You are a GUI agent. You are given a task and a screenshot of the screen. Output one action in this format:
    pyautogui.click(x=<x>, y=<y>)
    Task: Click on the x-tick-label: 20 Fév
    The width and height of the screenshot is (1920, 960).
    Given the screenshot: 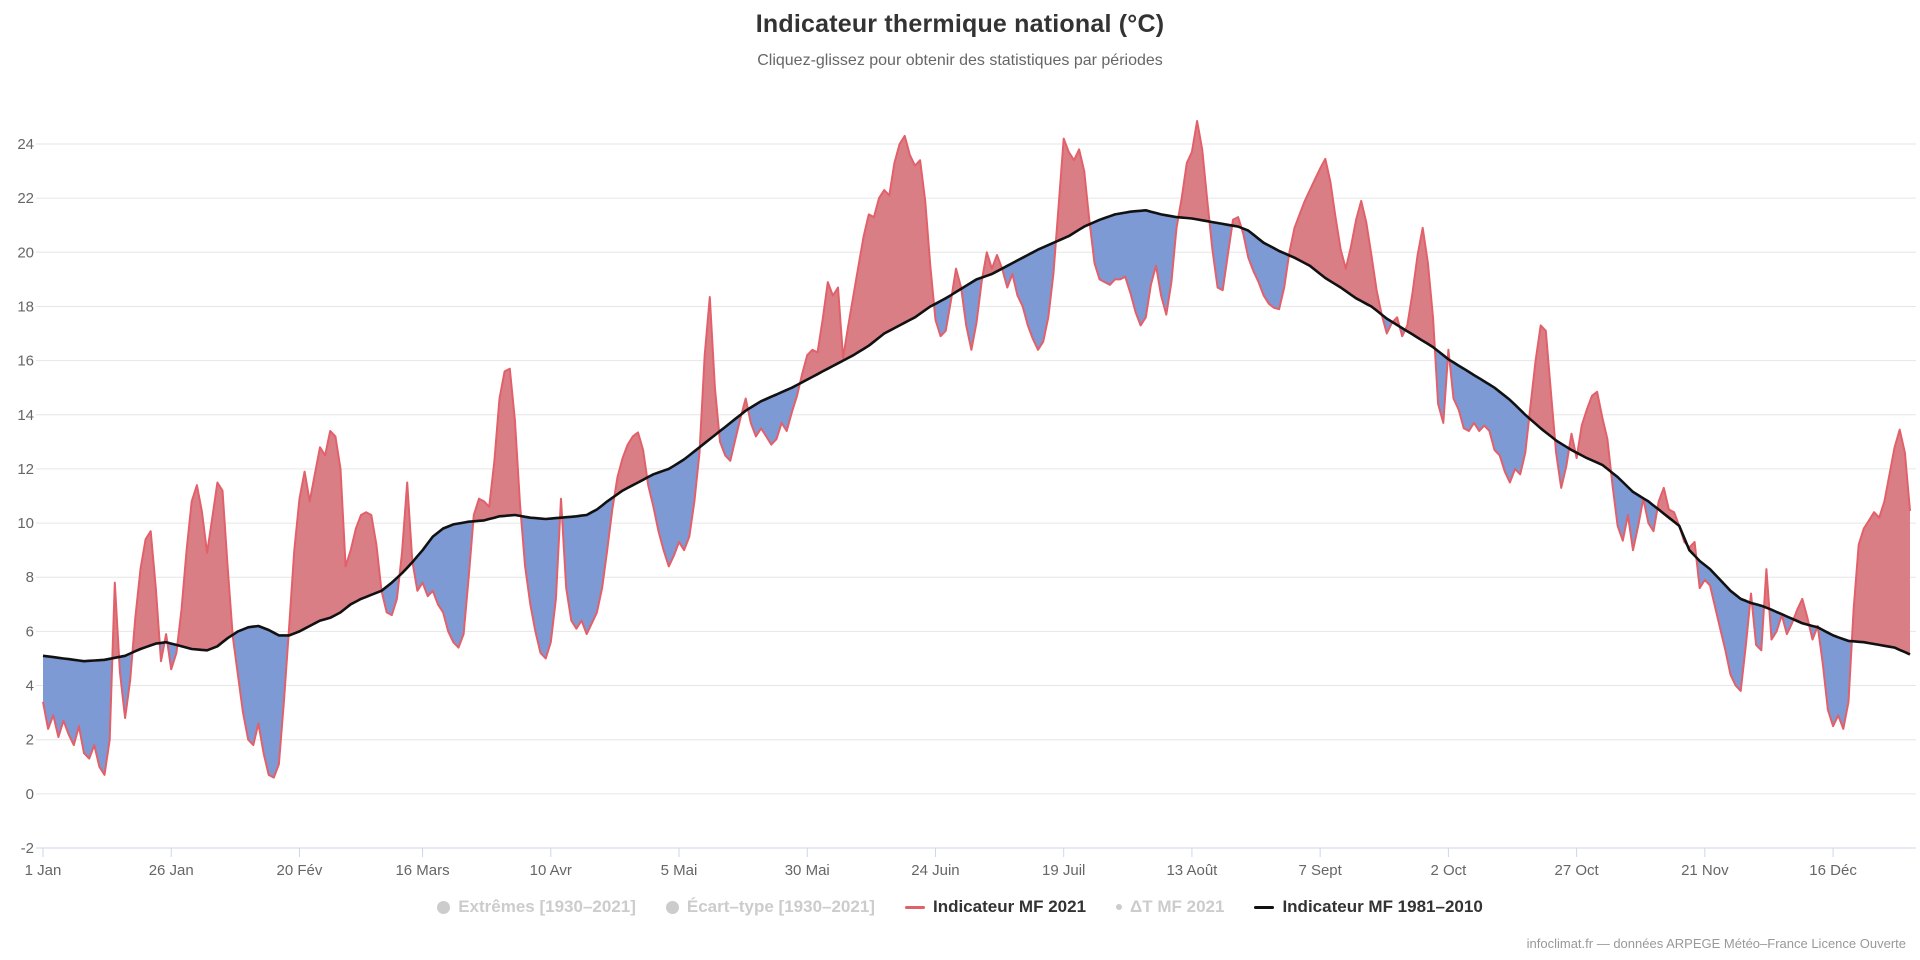 What is the action you would take?
    pyautogui.click(x=300, y=870)
    